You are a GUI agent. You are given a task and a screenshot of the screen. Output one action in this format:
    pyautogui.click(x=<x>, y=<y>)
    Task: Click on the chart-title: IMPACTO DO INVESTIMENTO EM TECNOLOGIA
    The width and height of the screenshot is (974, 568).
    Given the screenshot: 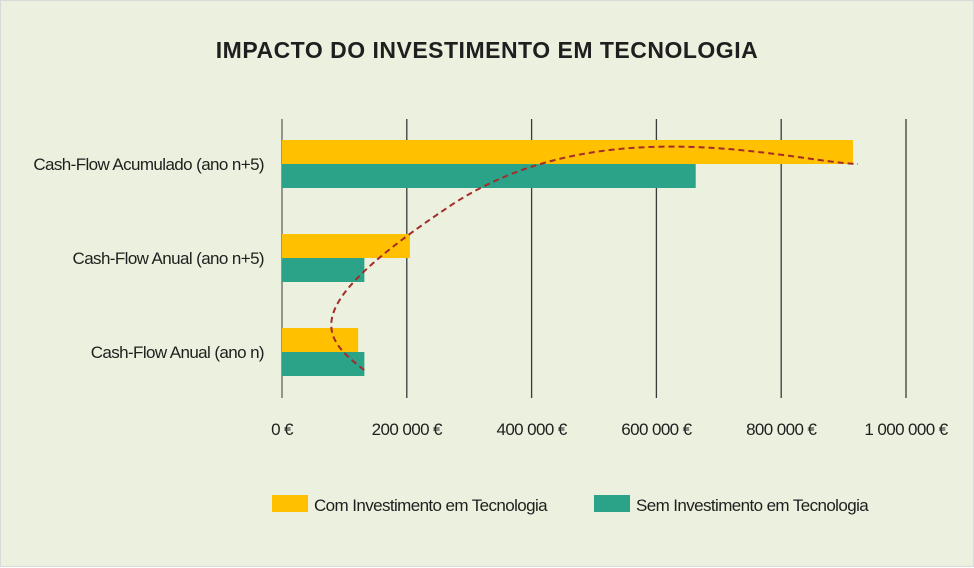 What is the action you would take?
    pyautogui.click(x=487, y=50)
    